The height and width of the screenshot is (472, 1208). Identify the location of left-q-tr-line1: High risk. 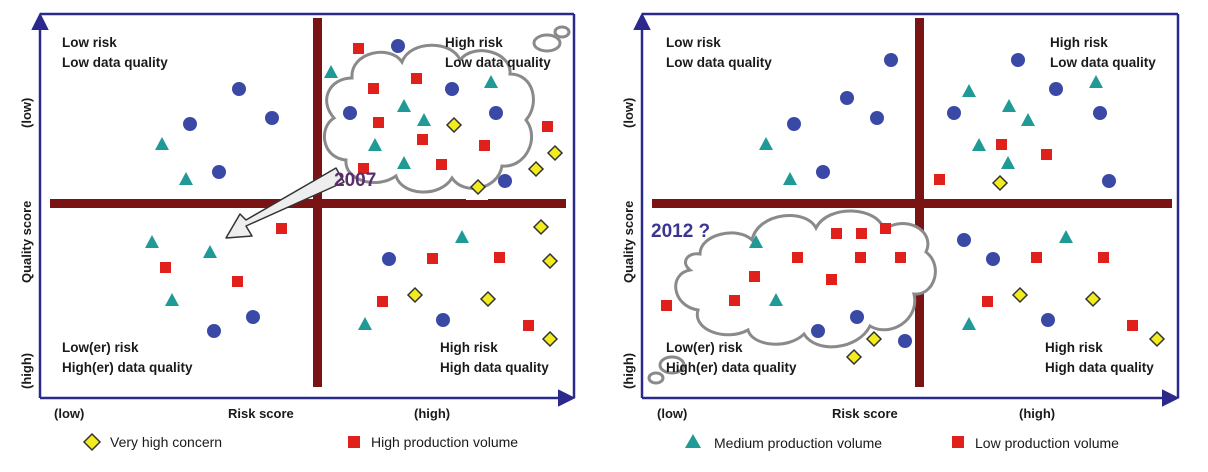
(474, 42).